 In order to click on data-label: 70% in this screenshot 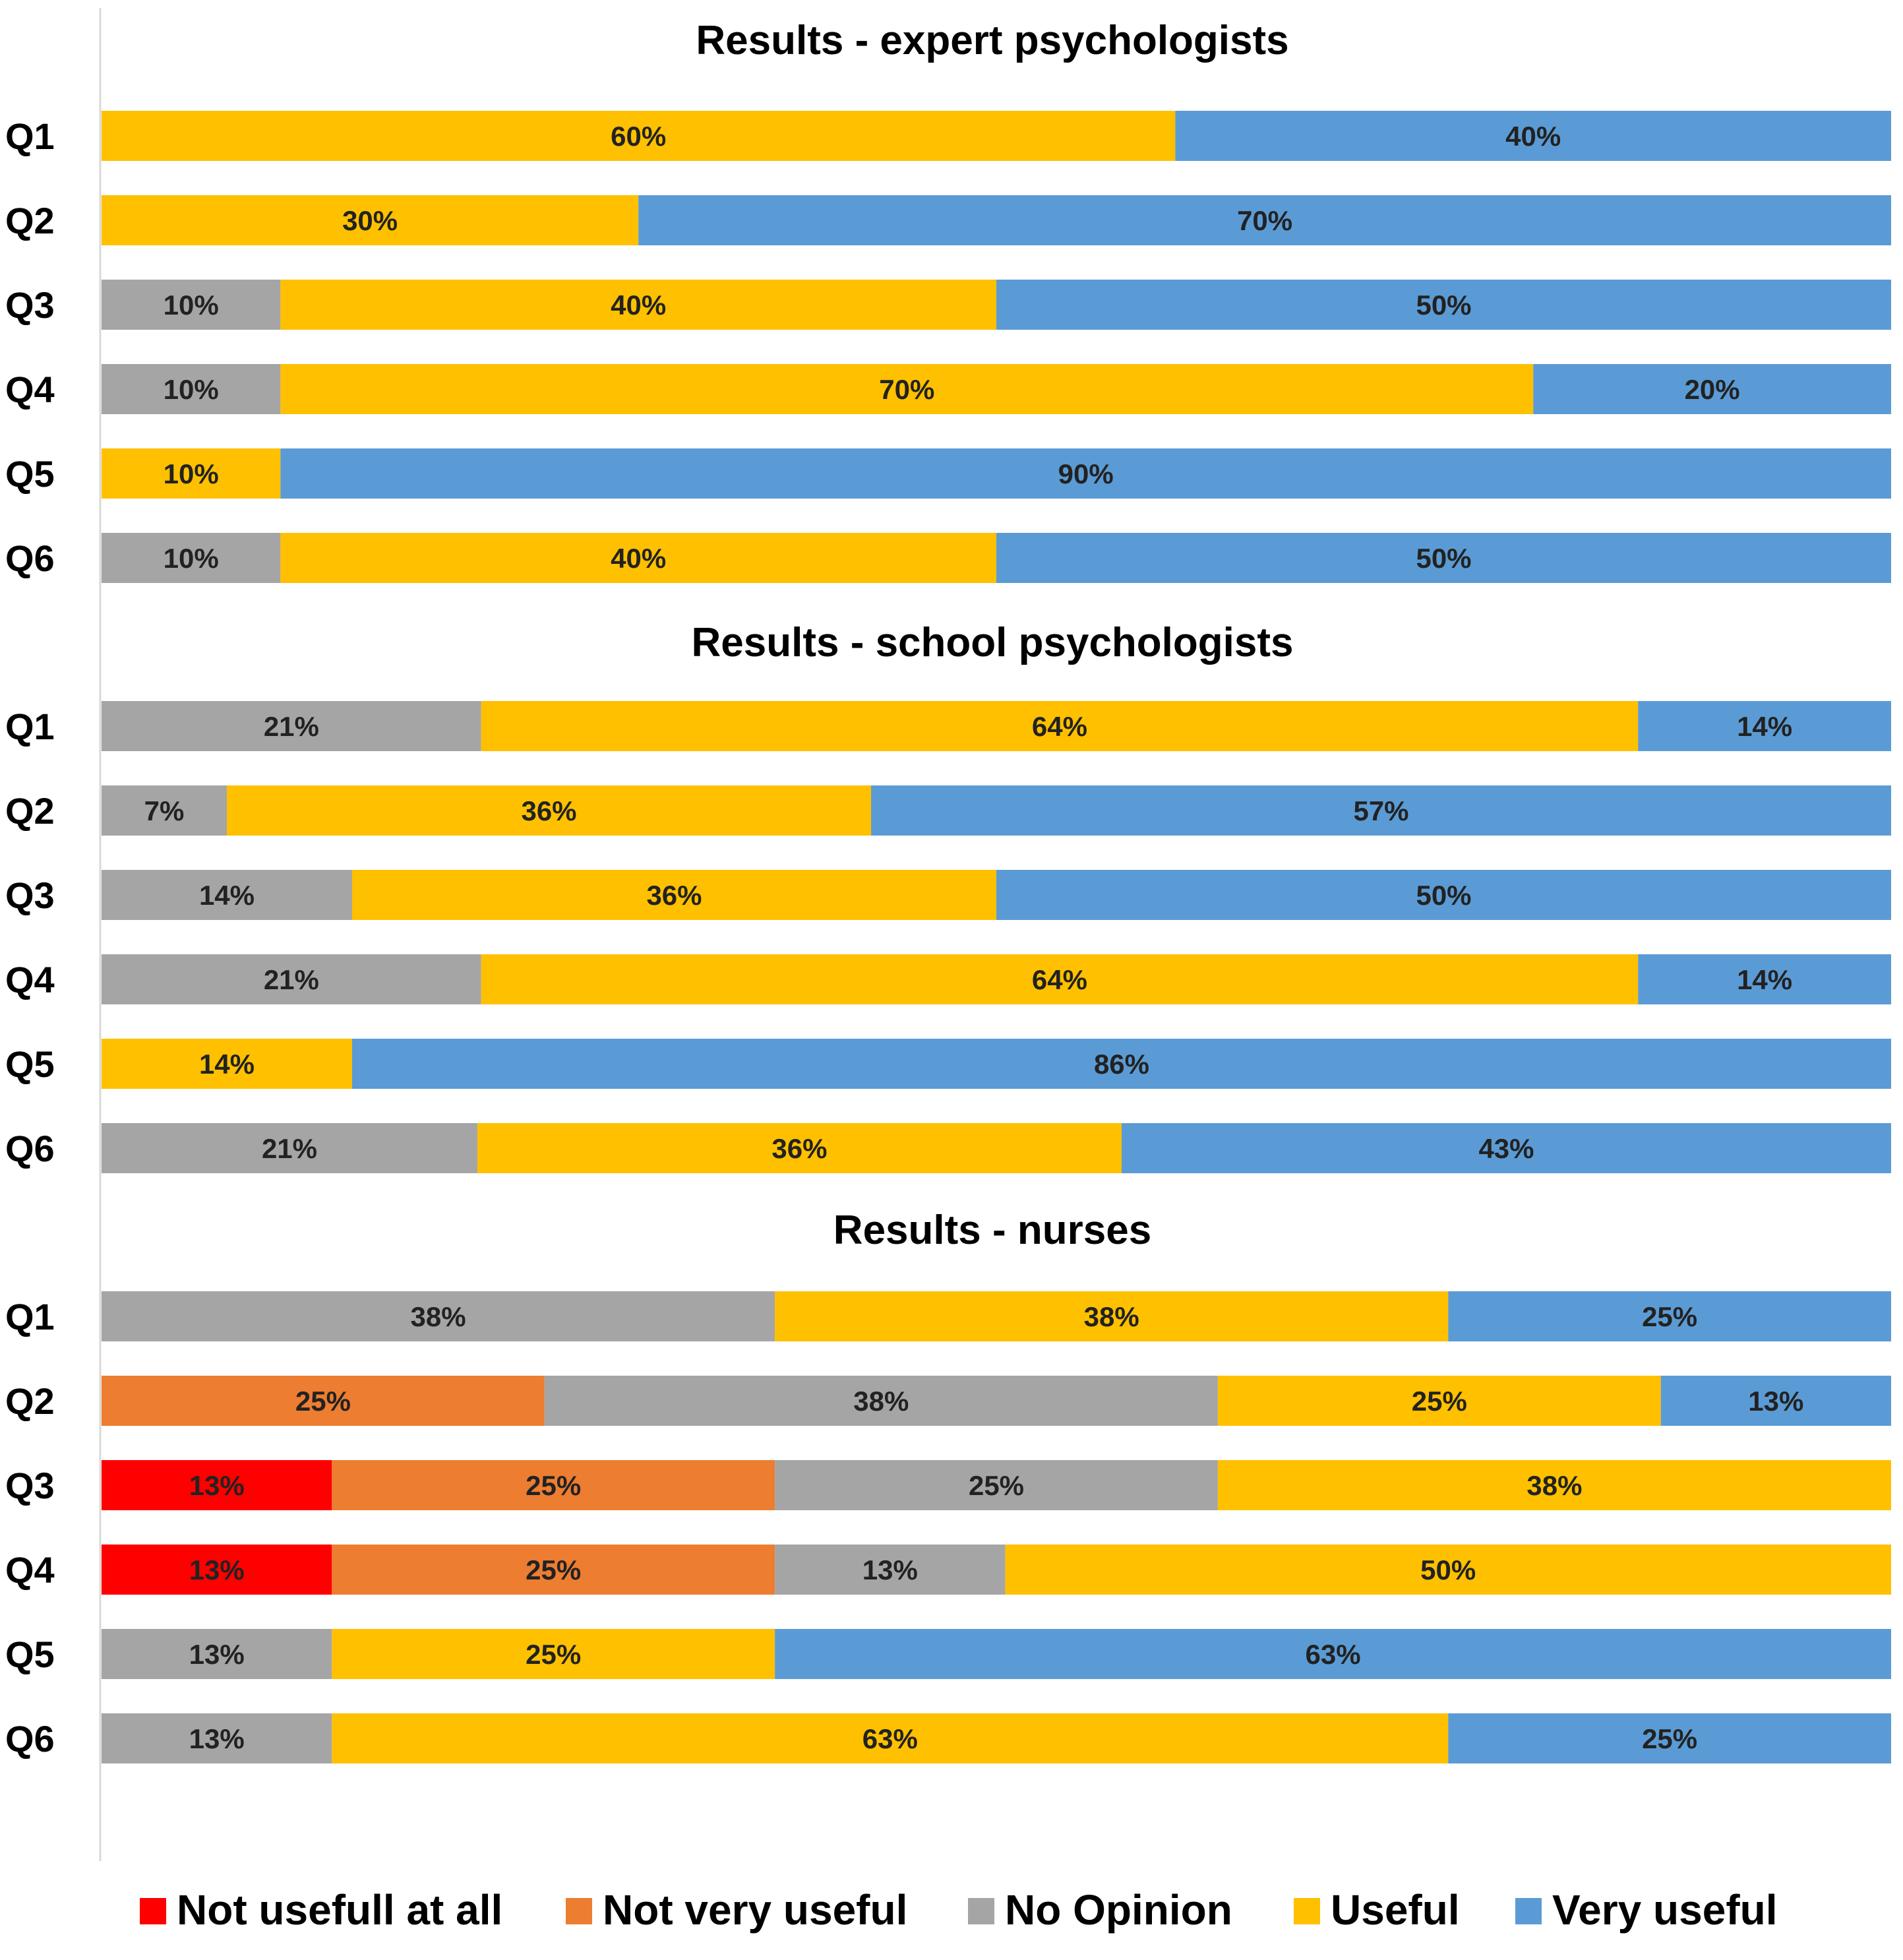, I will do `click(907, 389)`.